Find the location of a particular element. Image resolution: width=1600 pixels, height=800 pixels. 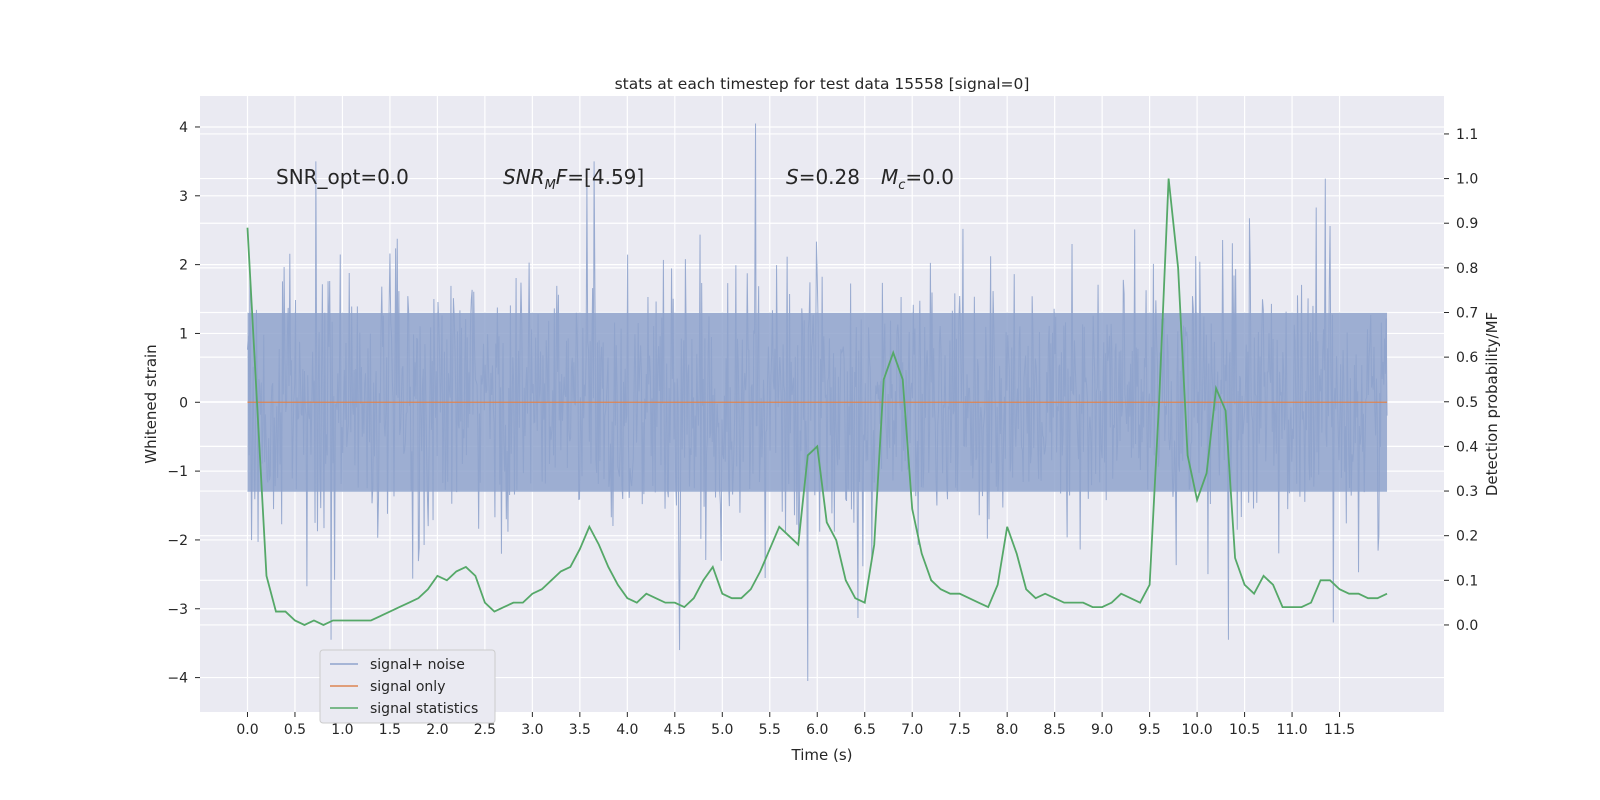

y-right-tick-label: 0.0 is located at coordinates (1467, 626).